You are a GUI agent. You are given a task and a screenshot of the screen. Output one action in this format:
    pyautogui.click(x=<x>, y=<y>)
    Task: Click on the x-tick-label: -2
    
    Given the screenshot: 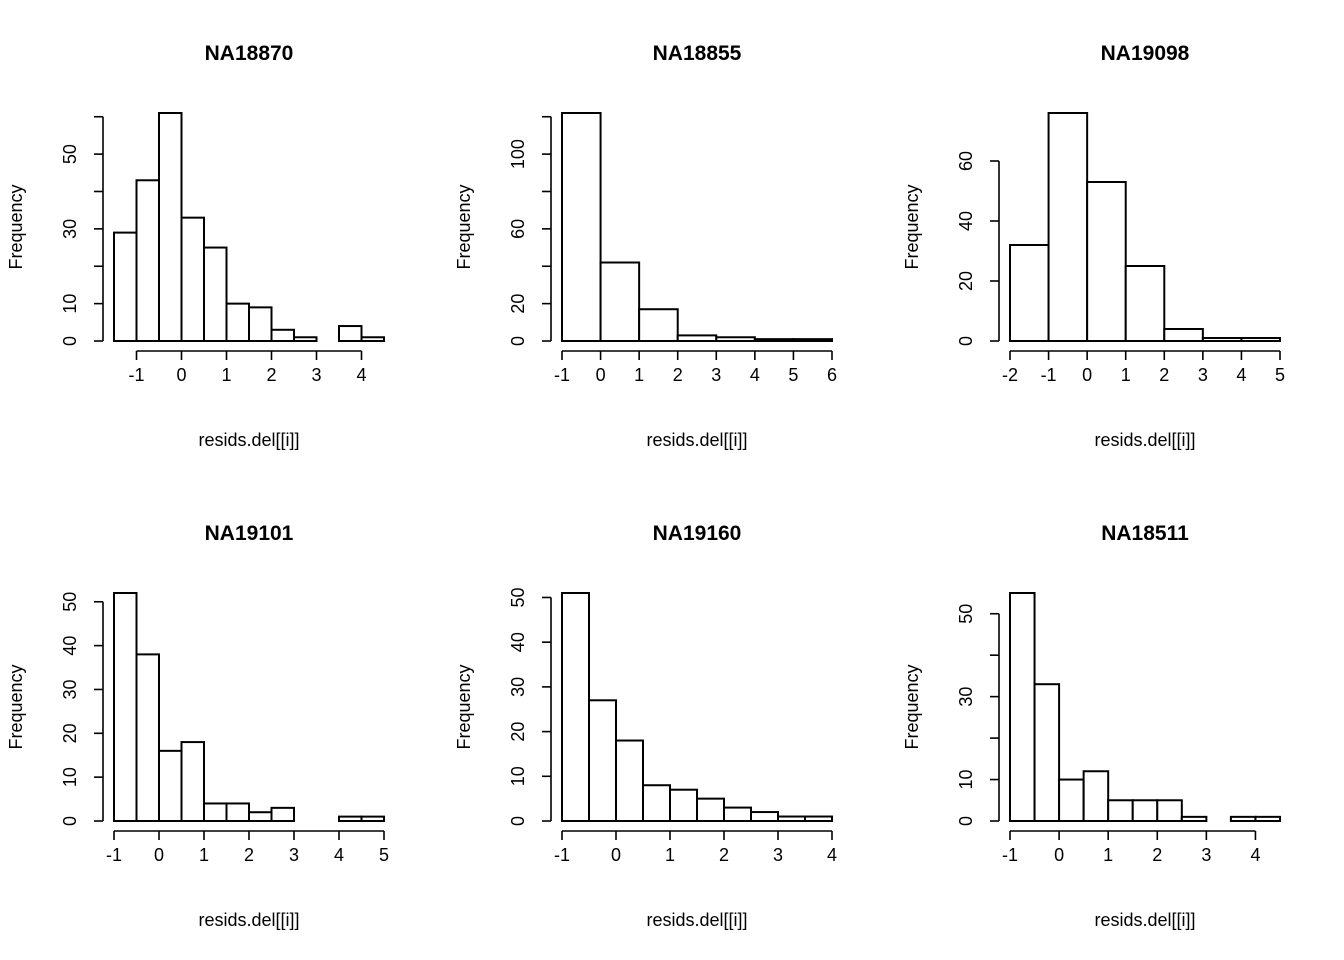 What is the action you would take?
    pyautogui.click(x=1010, y=375)
    